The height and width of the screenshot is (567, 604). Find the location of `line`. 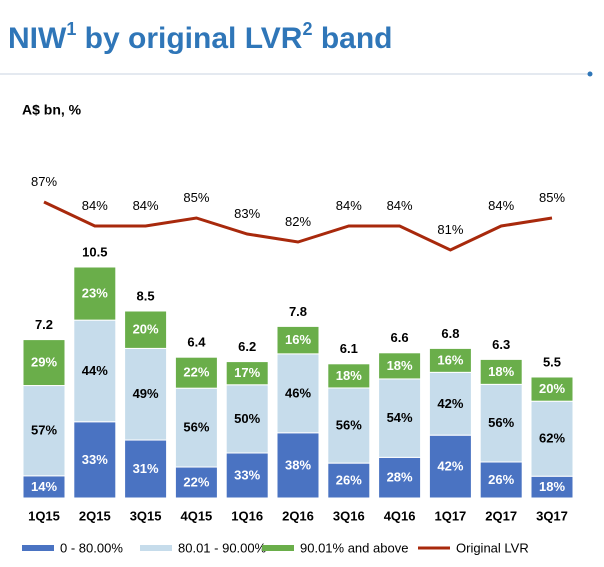

line is located at coordinates (298, 226).